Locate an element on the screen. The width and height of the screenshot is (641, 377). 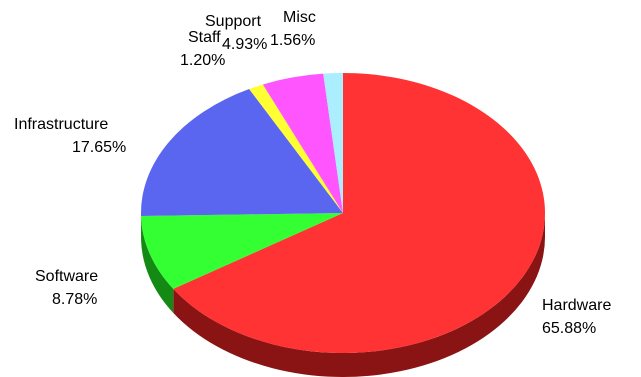
pct-staff: 1.20% is located at coordinates (202, 60).